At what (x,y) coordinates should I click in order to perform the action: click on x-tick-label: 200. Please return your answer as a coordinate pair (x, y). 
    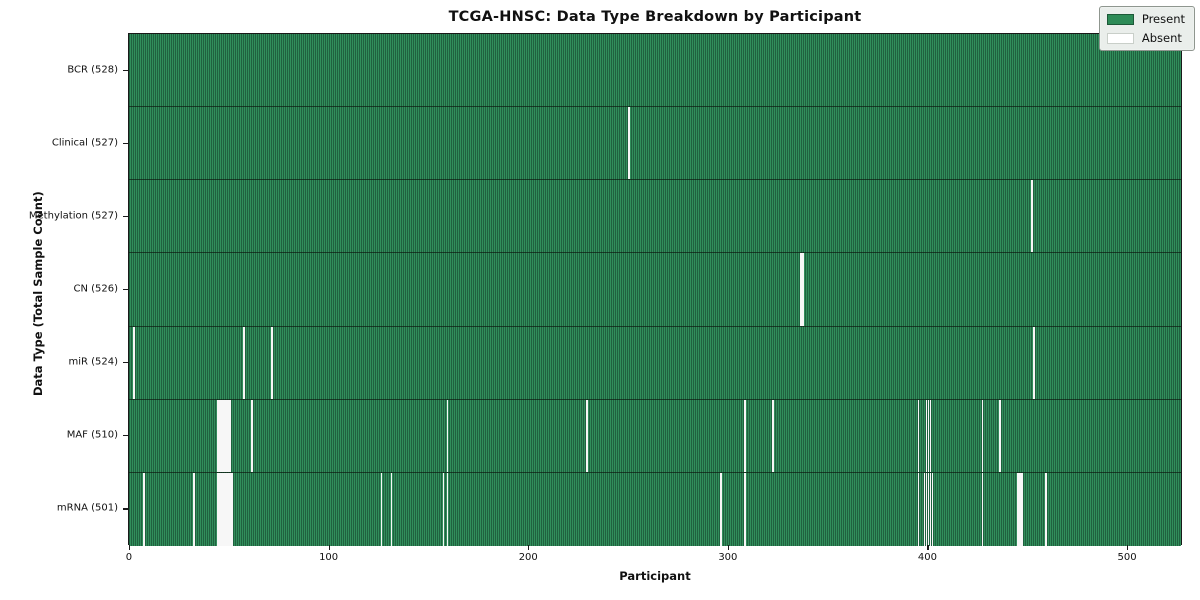
    Looking at the image, I should click on (528, 557).